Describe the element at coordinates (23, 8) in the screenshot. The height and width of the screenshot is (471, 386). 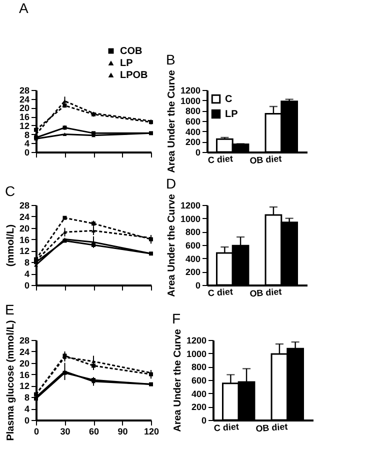
I see `chart-title: A` at that location.